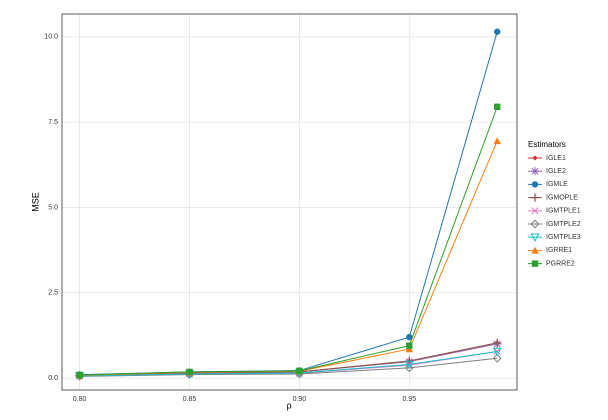 This screenshot has width=608, height=420. I want to click on y-tick-label: 10.0, so click(51, 37).